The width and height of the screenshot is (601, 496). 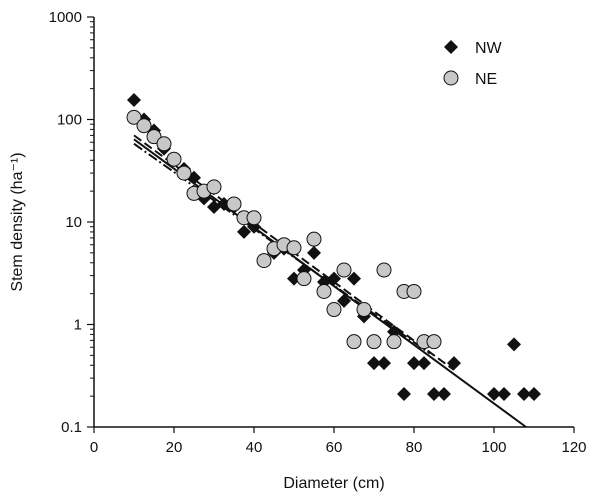 I want to click on x-ticks: 0 20 40 60 80 100 120, so click(x=338, y=441).